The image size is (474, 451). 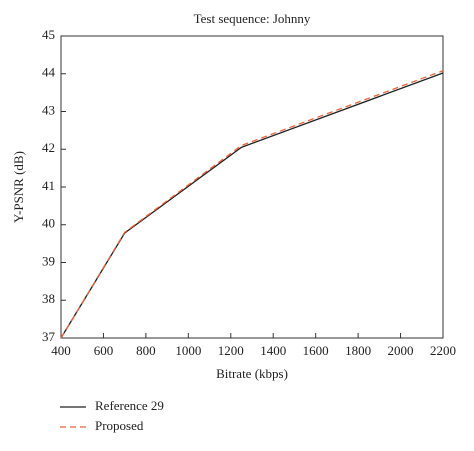 I want to click on x-tick-label: 1600, so click(x=316, y=350).